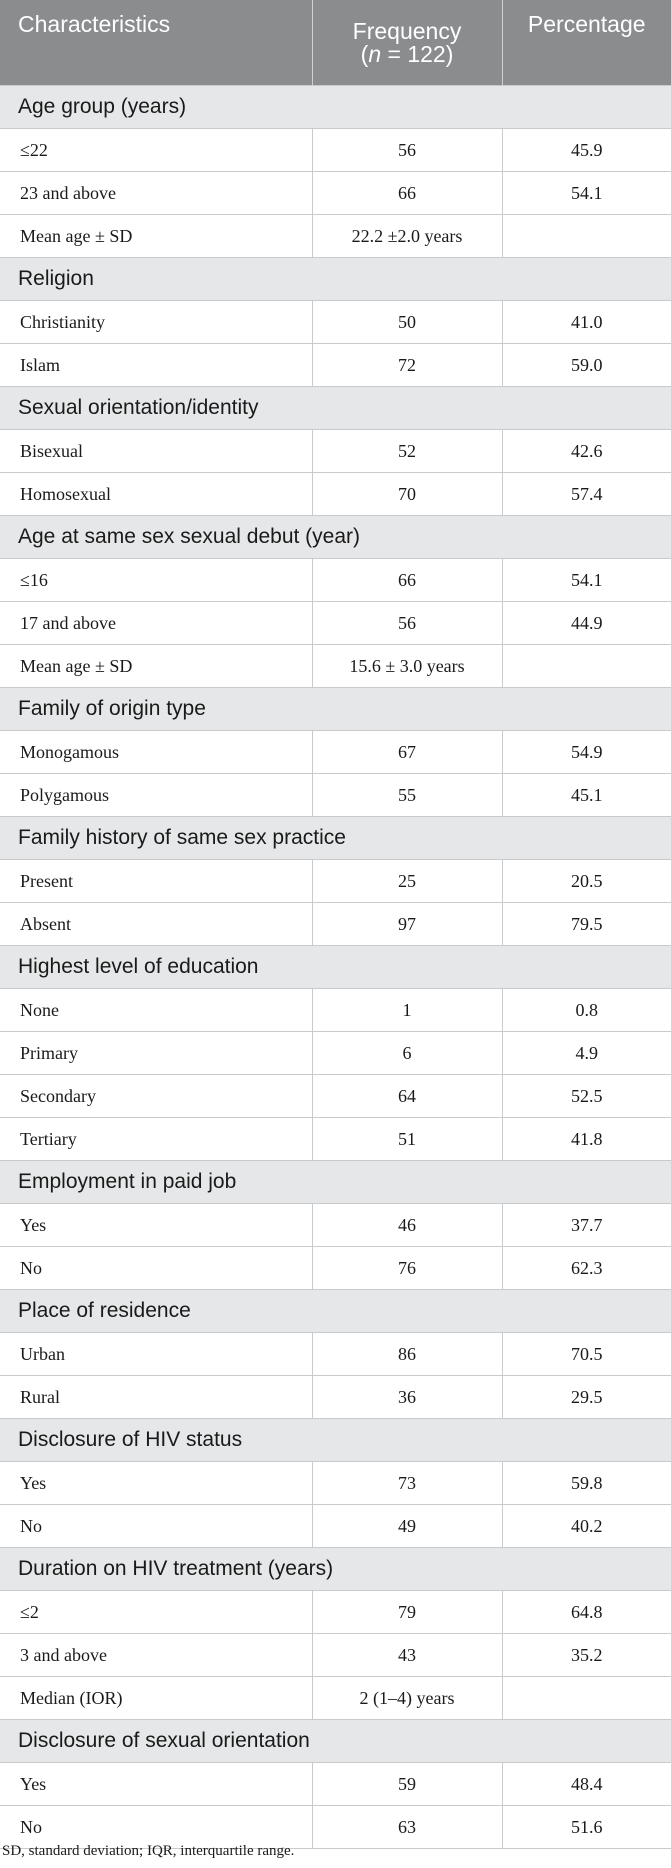  What do you see at coordinates (156, 924) in the screenshot?
I see `row-label: Absent` at bounding box center [156, 924].